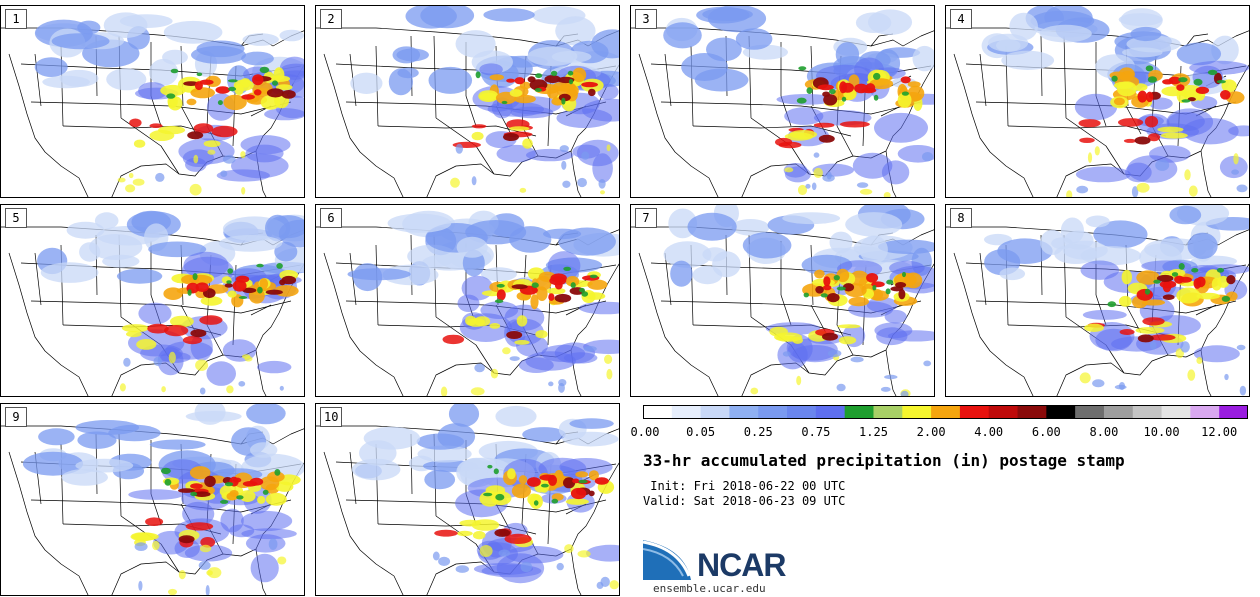  Describe the element at coordinates (782, 101) in the screenshot. I see `stamp-panel-3: 3` at that location.